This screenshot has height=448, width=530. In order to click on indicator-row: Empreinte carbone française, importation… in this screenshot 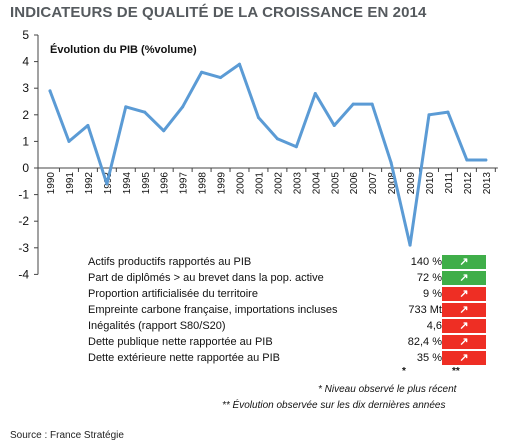, I will do `click(287, 310)`.